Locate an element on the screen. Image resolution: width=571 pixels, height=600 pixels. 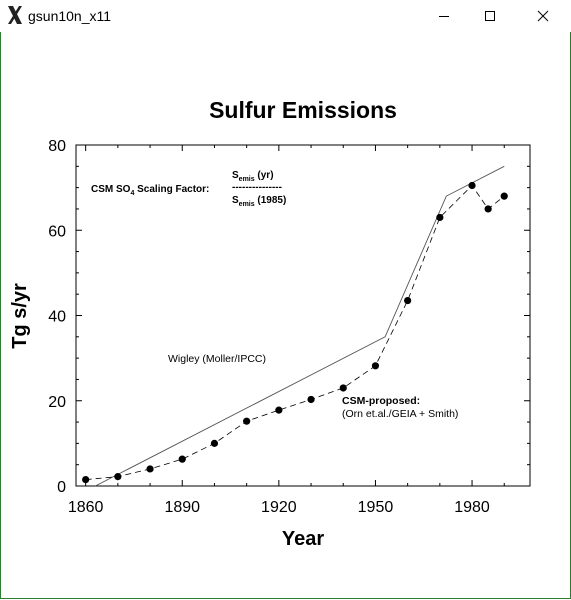
num-main: S is located at coordinates (235, 175).